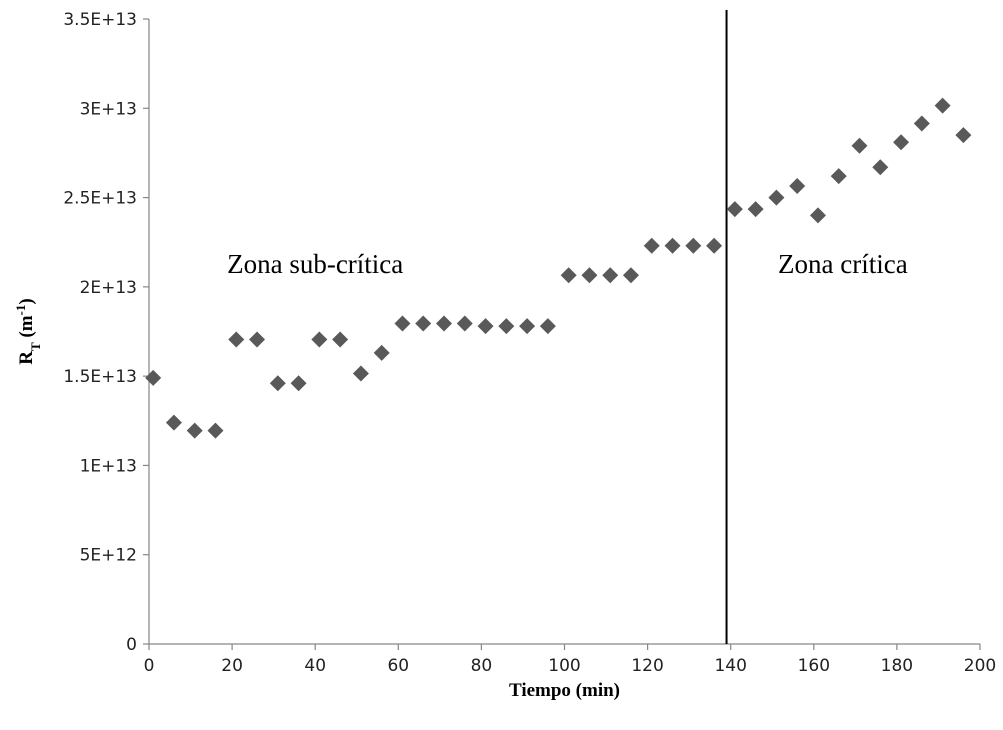  Describe the element at coordinates (564, 666) in the screenshot. I see `x-tick-label: 100` at that location.